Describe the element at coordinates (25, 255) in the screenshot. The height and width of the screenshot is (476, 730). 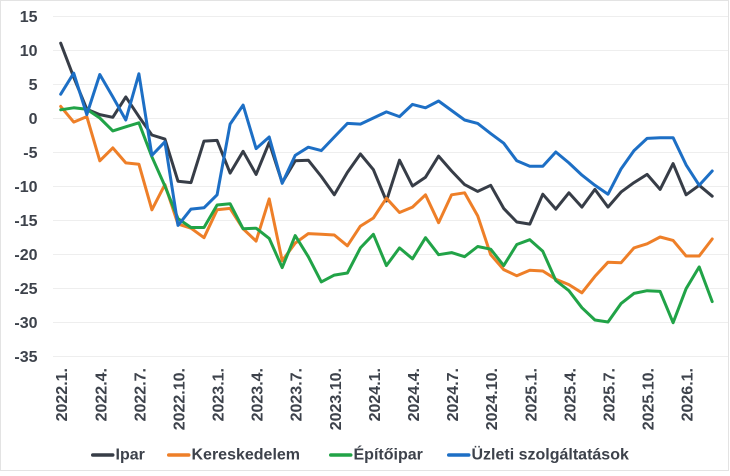
I see `svg-text: -20` at that location.